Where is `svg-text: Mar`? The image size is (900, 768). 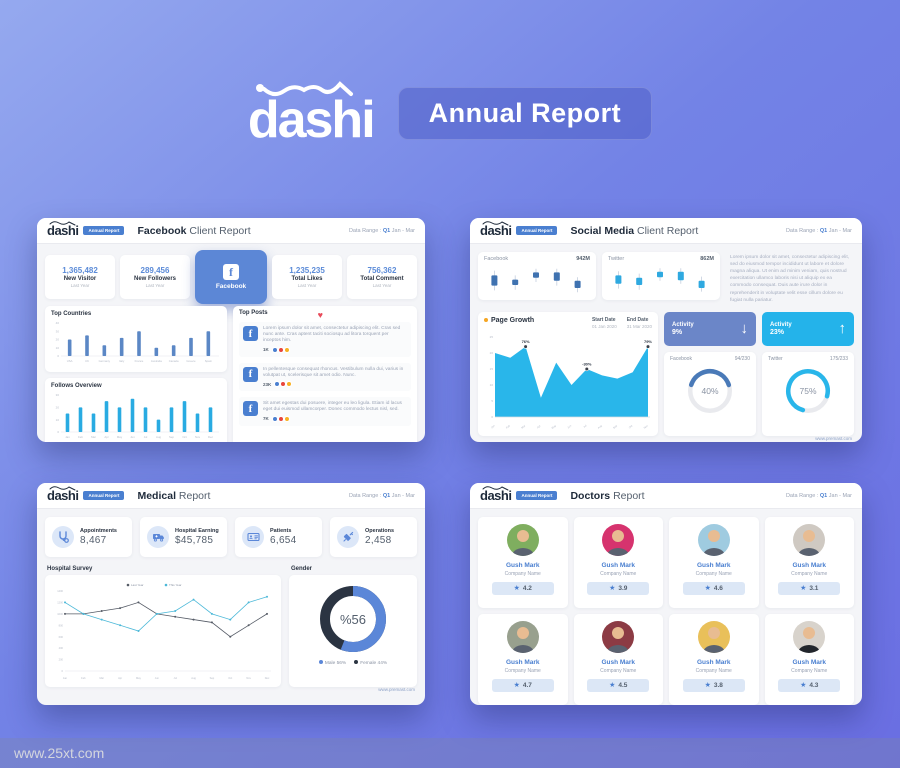 svg-text: Mar is located at coordinates (523, 425).